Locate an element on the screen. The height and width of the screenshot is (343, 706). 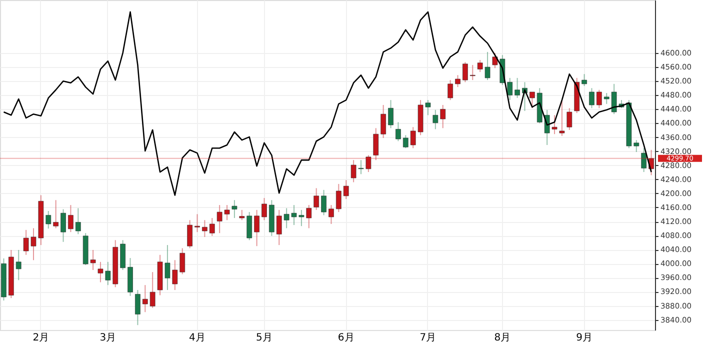
x-tick-label: 4月 is located at coordinates (197, 337).